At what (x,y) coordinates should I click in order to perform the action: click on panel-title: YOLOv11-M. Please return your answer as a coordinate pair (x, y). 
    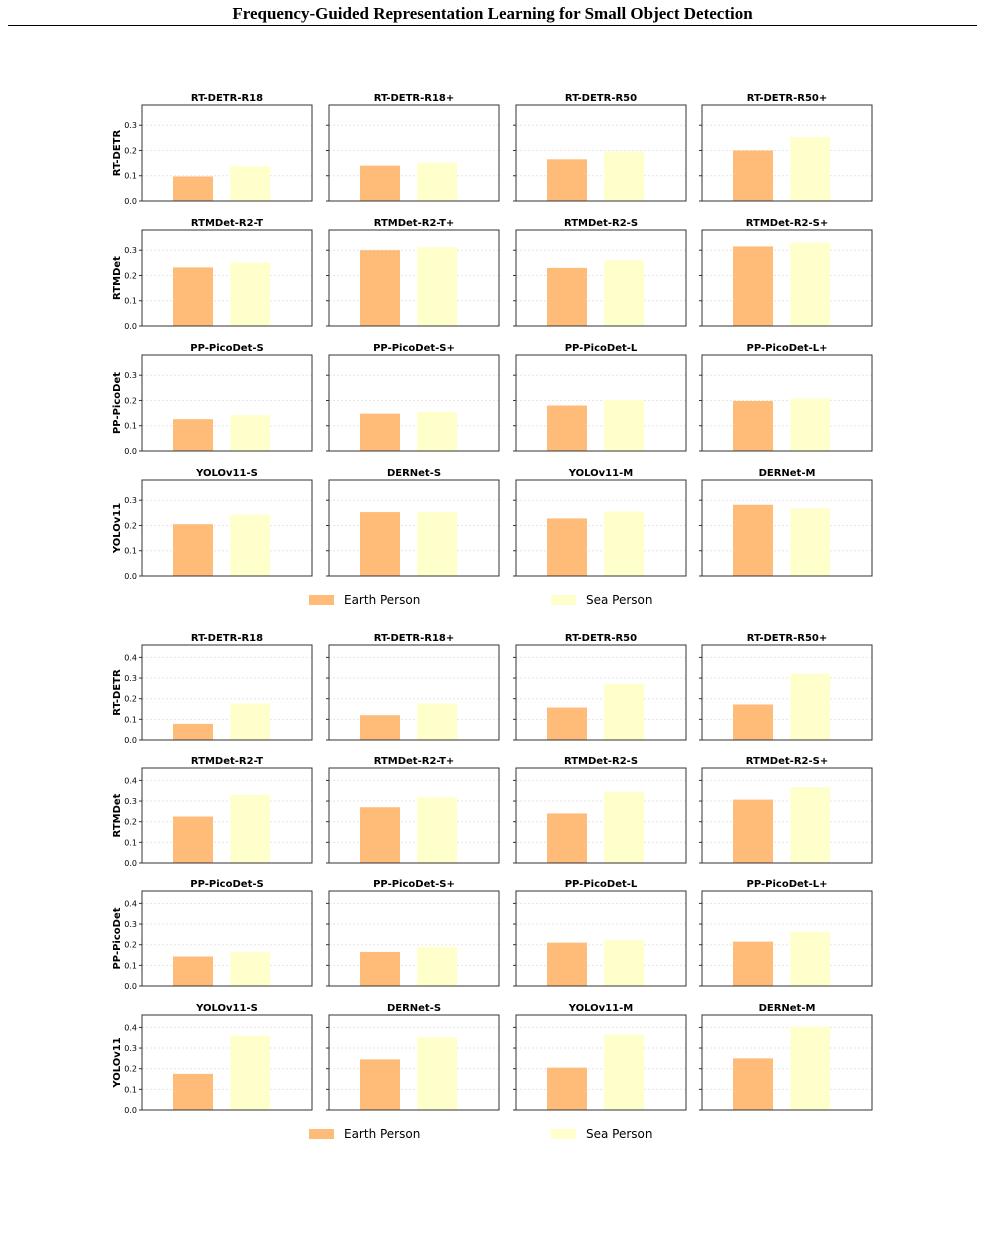
    Looking at the image, I should click on (600, 1008).